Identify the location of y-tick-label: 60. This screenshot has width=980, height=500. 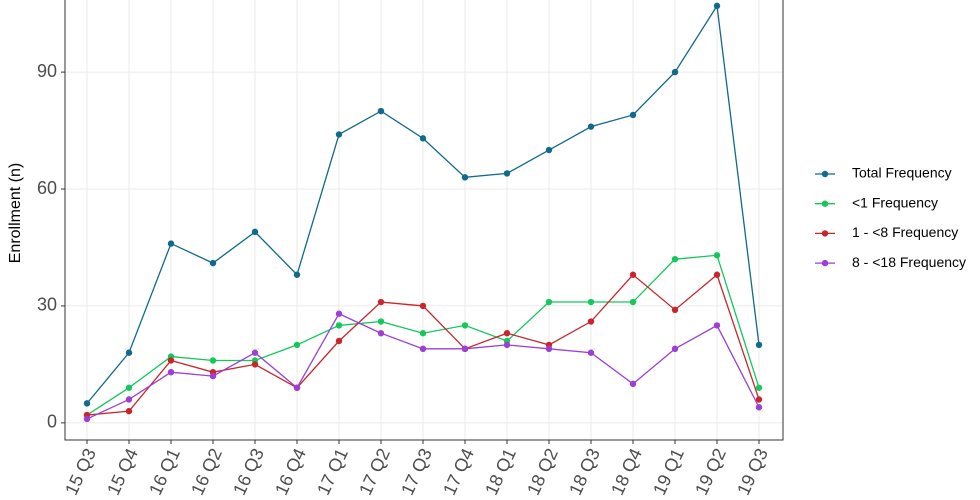
(47, 188).